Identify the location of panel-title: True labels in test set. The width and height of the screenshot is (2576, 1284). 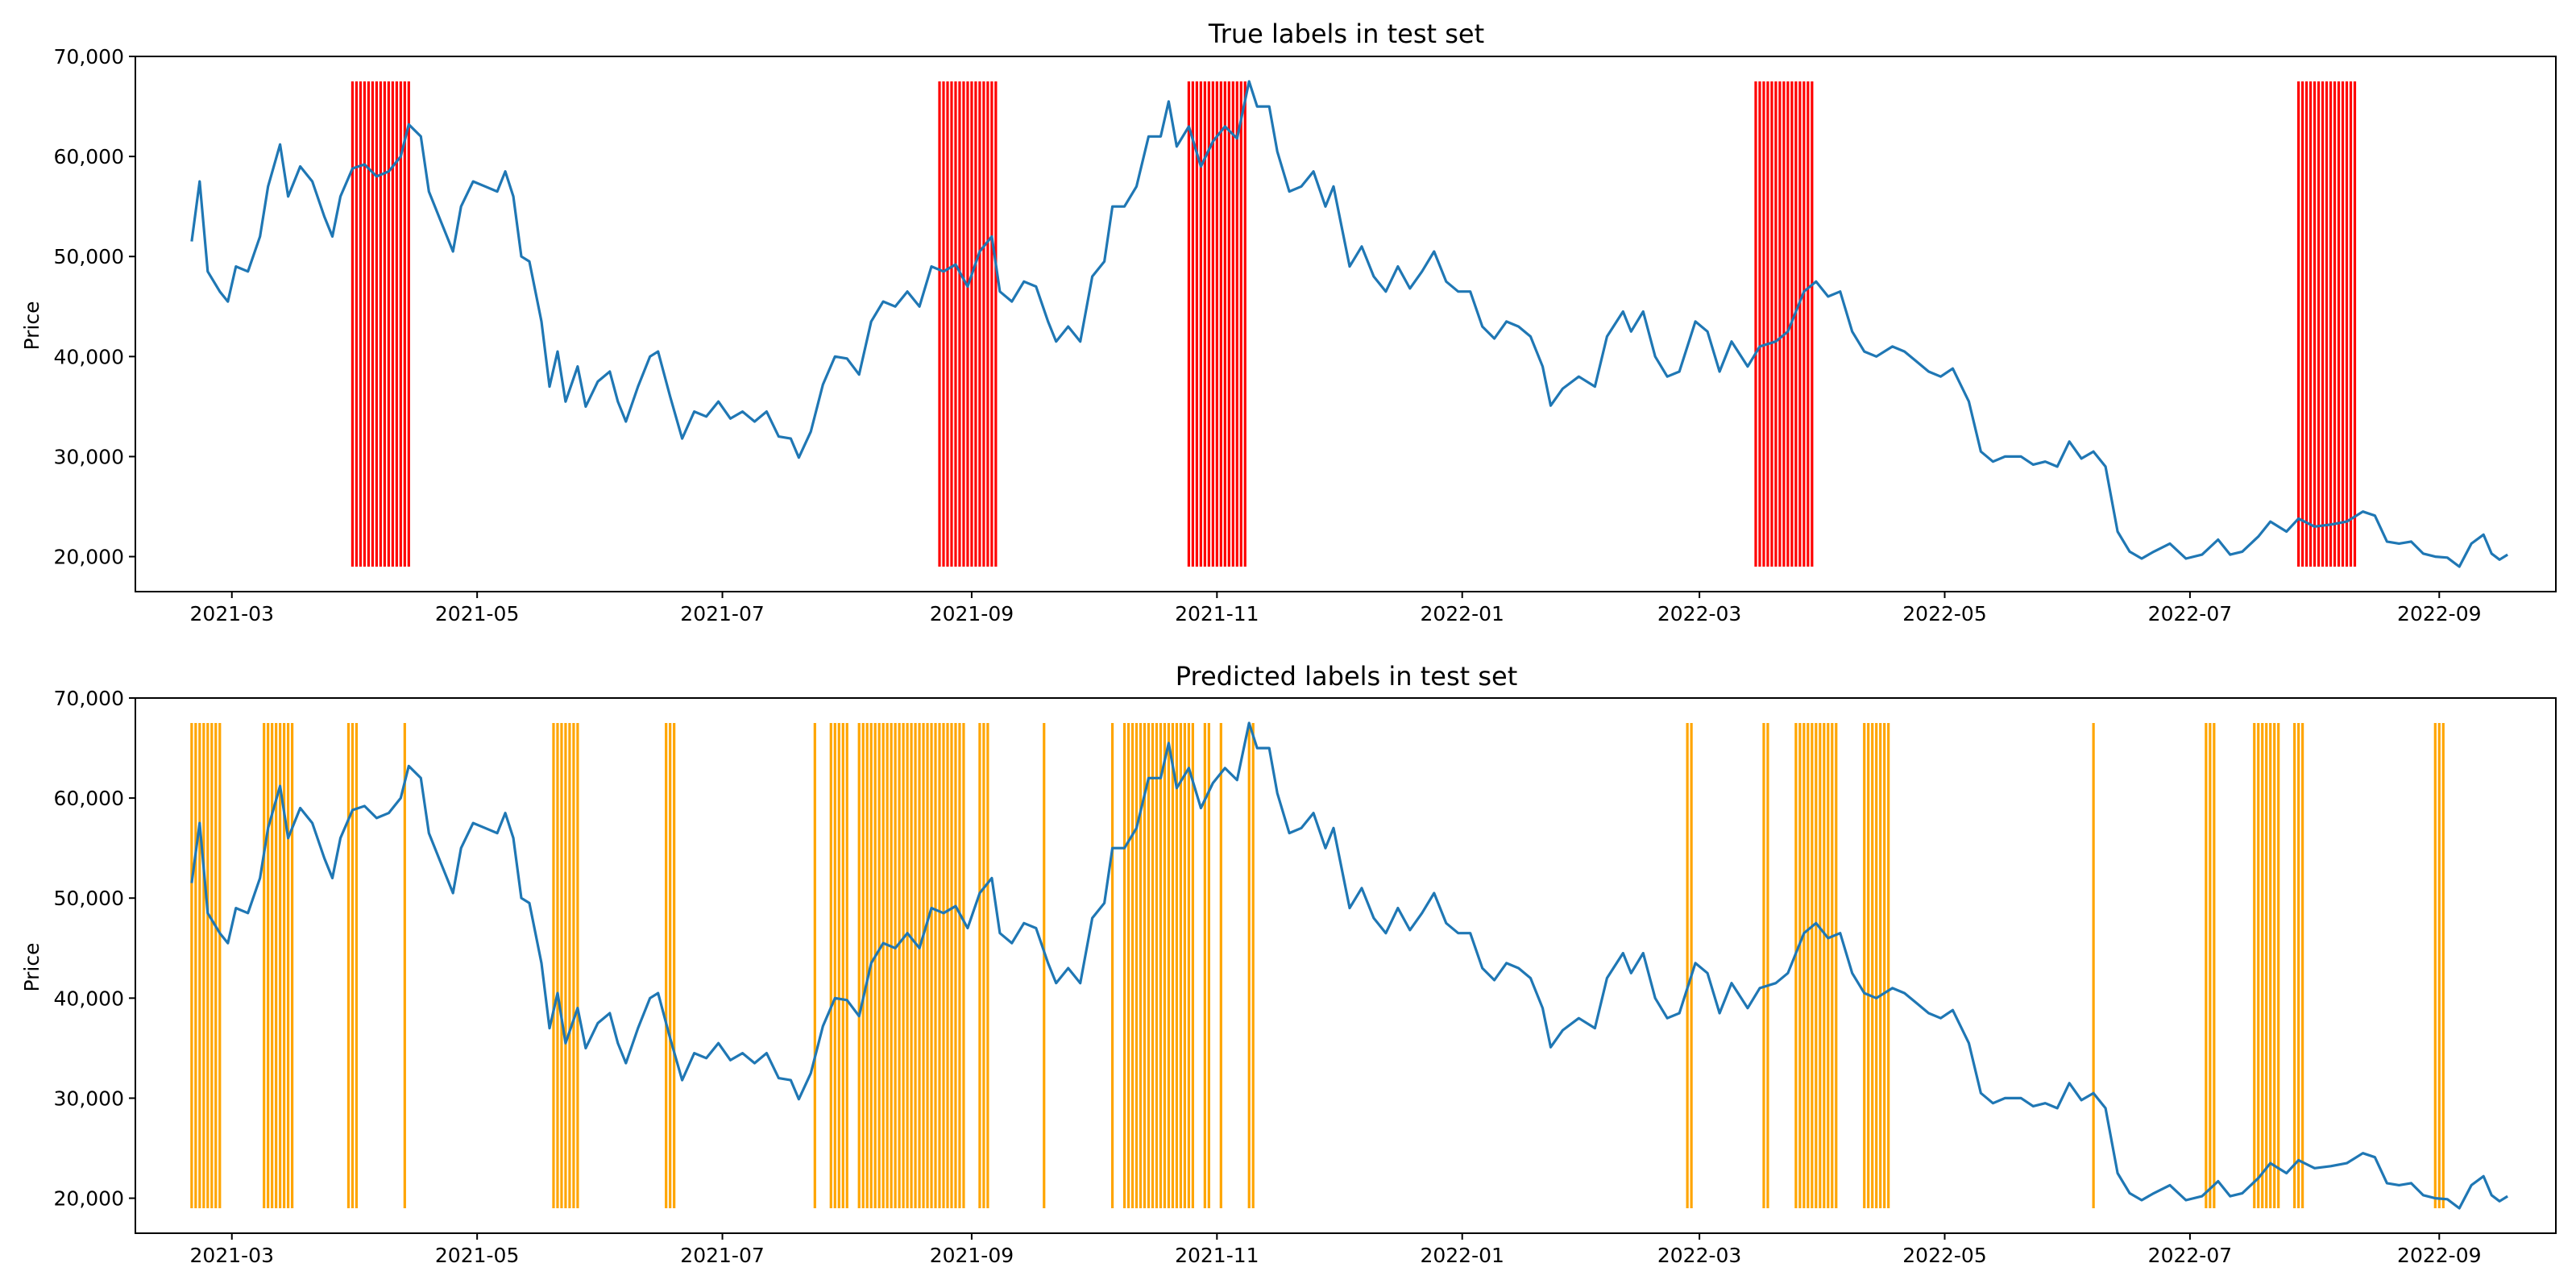
(1346, 34).